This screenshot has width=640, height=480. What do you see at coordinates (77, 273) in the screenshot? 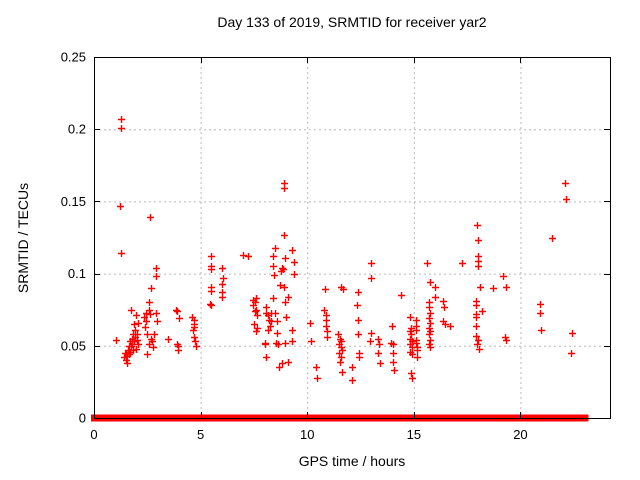
I see `svg-text: 0.1` at bounding box center [77, 273].